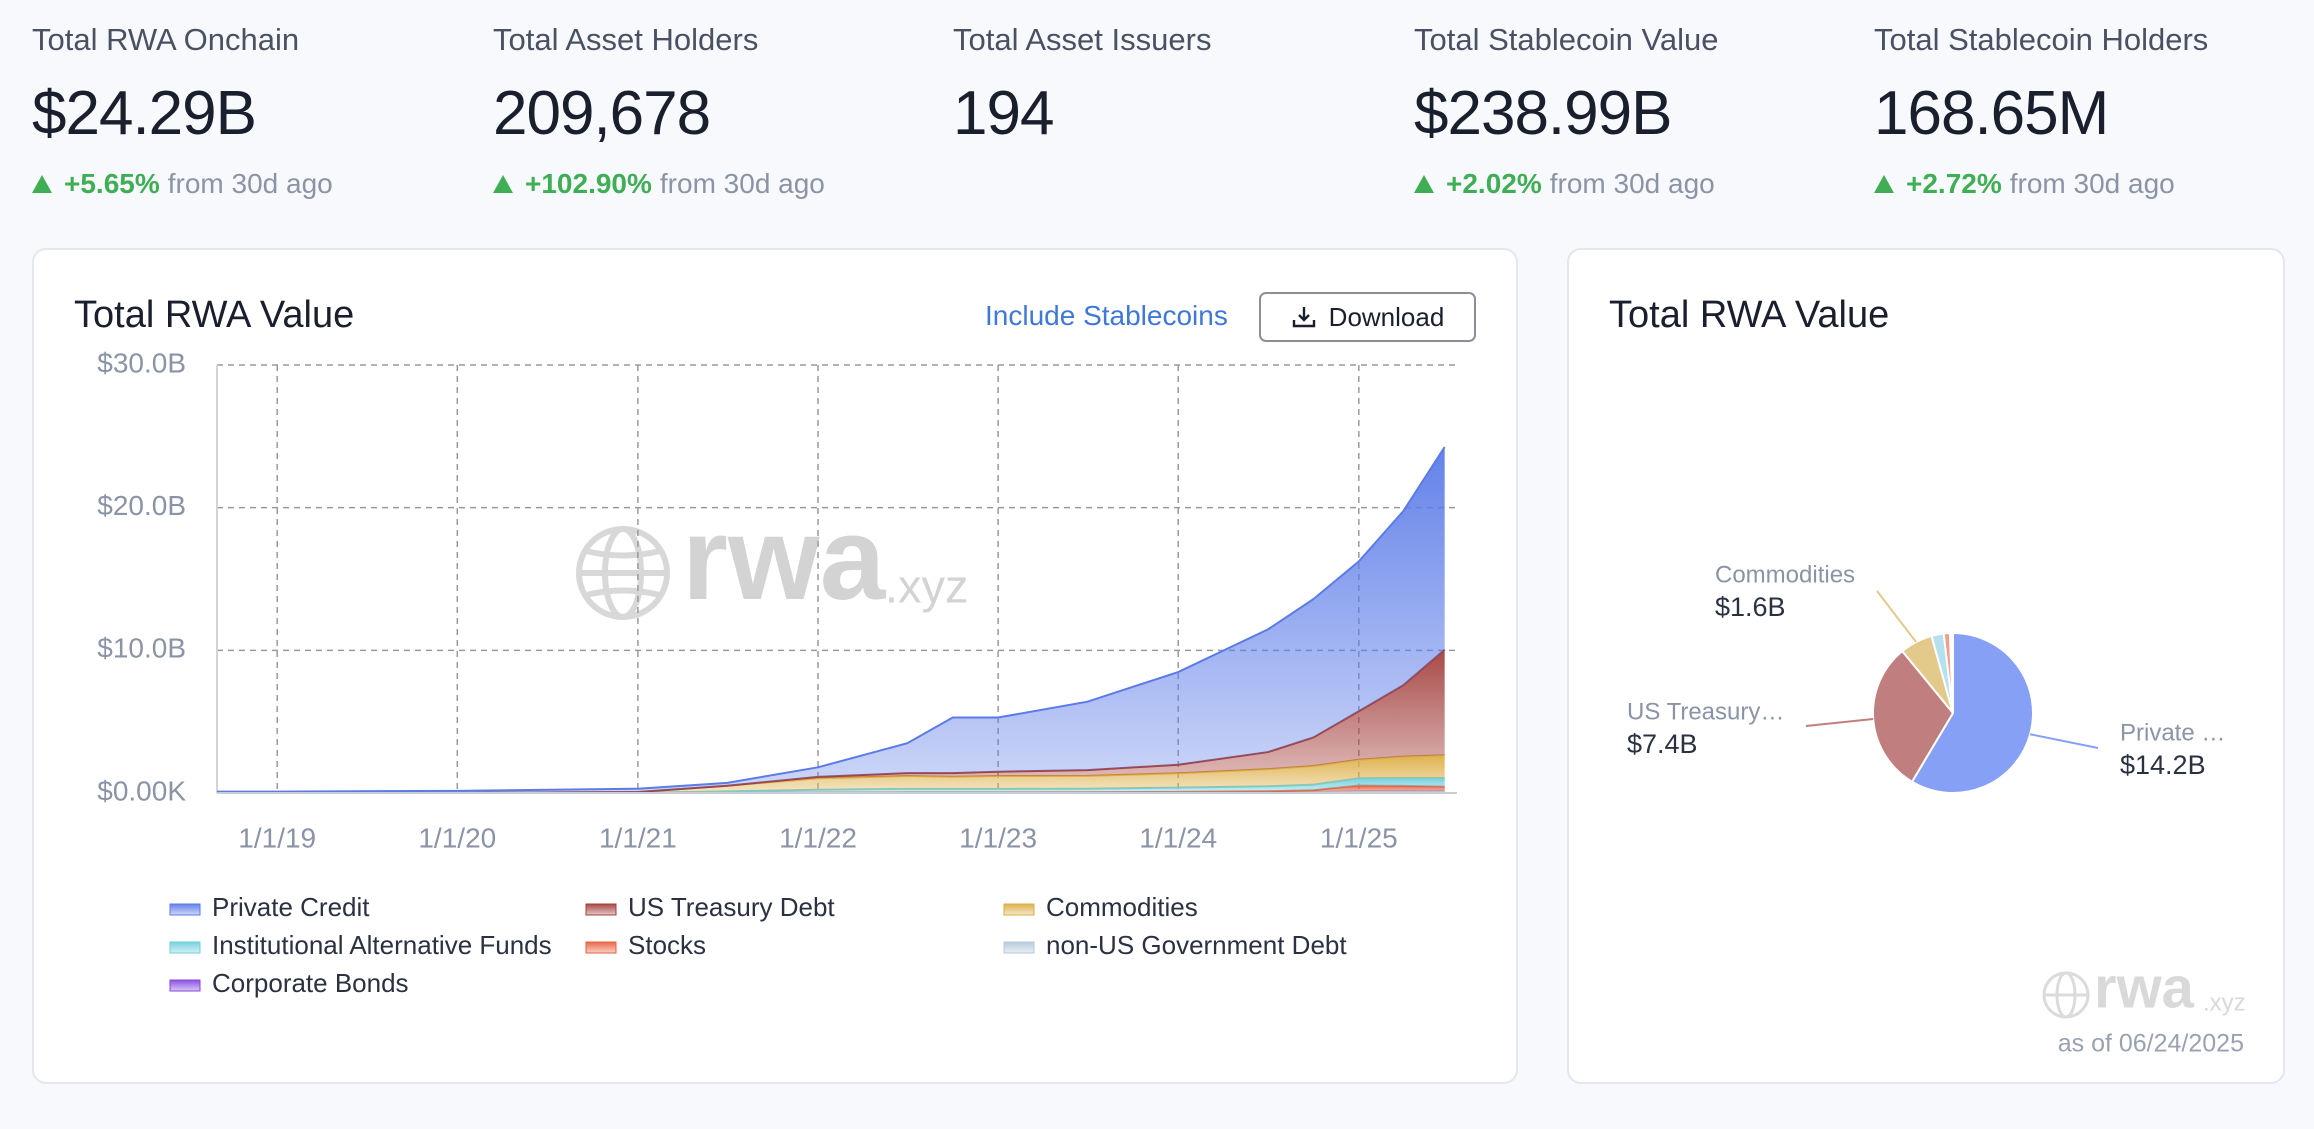  Describe the element at coordinates (1386, 316) in the screenshot. I see `download-label: Download` at that location.